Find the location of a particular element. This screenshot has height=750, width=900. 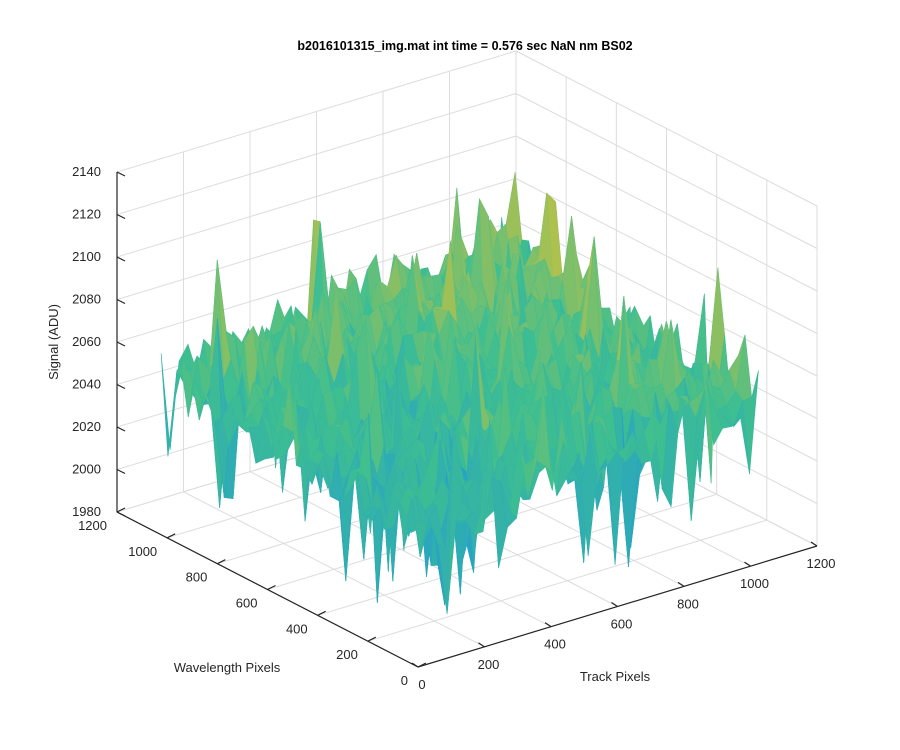

x-tick-label: 1200 is located at coordinates (821, 563).